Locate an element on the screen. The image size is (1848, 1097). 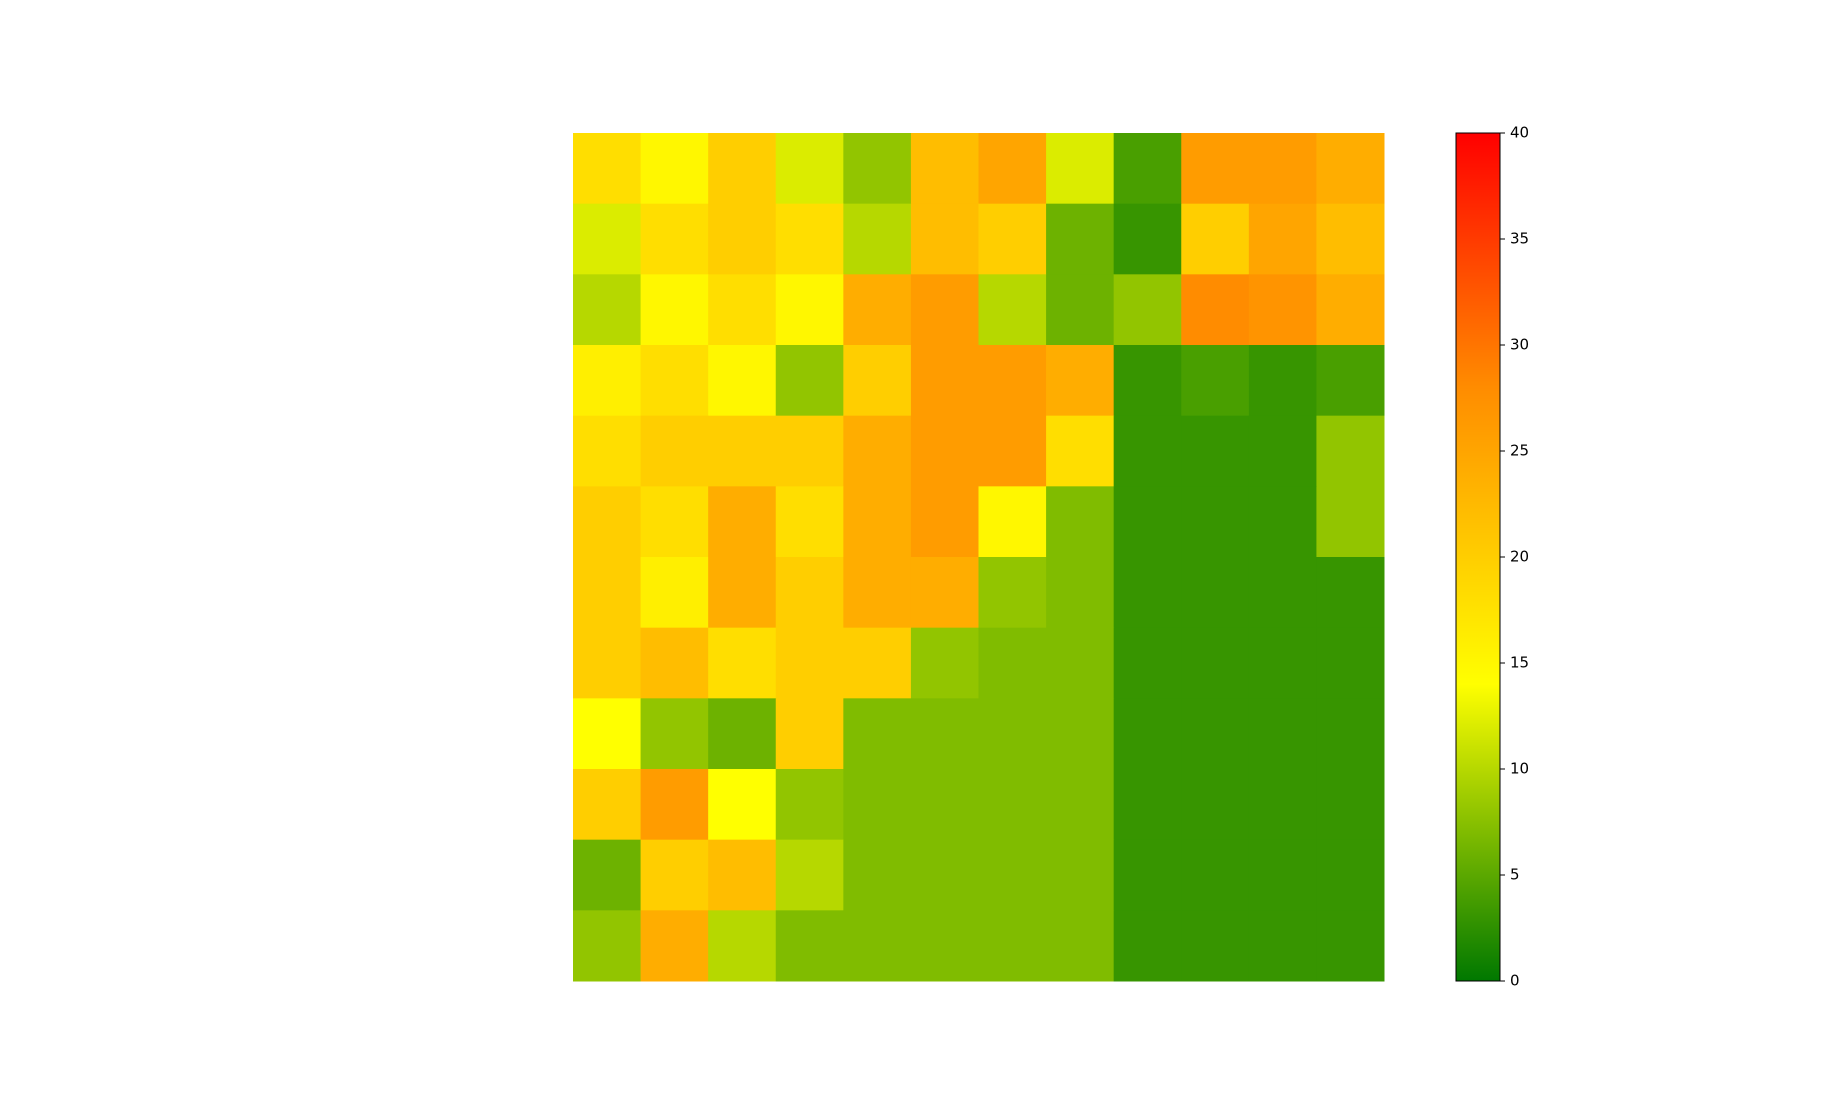
colorbar is located at coordinates (1478, 557).